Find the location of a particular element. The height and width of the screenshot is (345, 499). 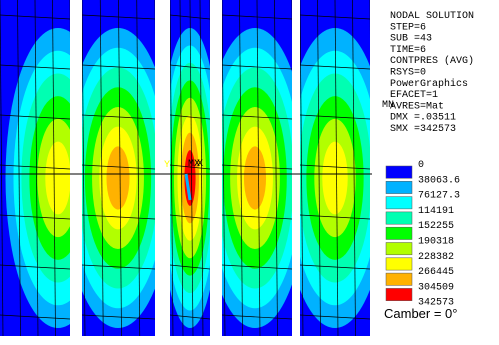

axis-y-label: Y is located at coordinates (167, 165).